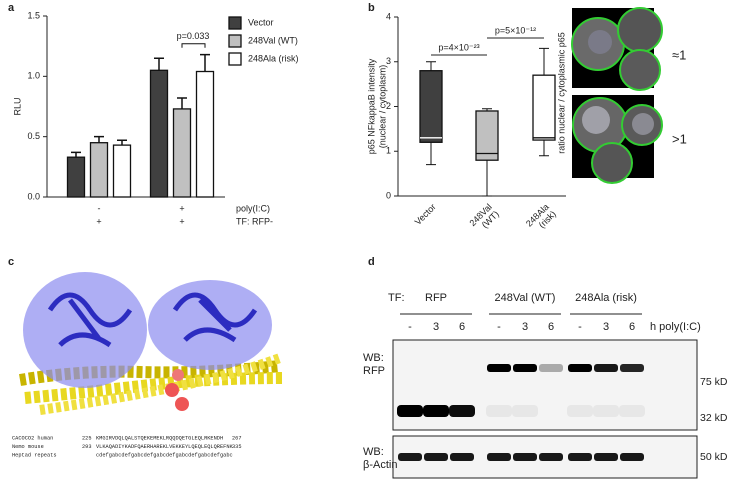  I want to click on ratio-label: >1, so click(679, 138).